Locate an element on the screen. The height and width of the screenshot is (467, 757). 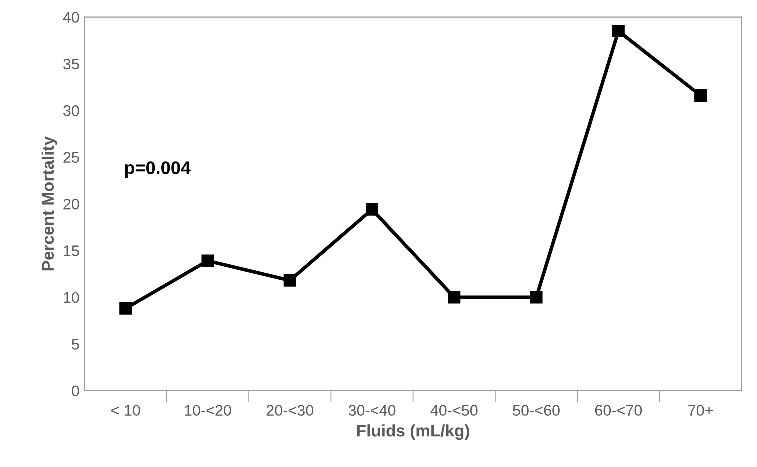
x-tick-label: 20-<30 is located at coordinates (290, 410).